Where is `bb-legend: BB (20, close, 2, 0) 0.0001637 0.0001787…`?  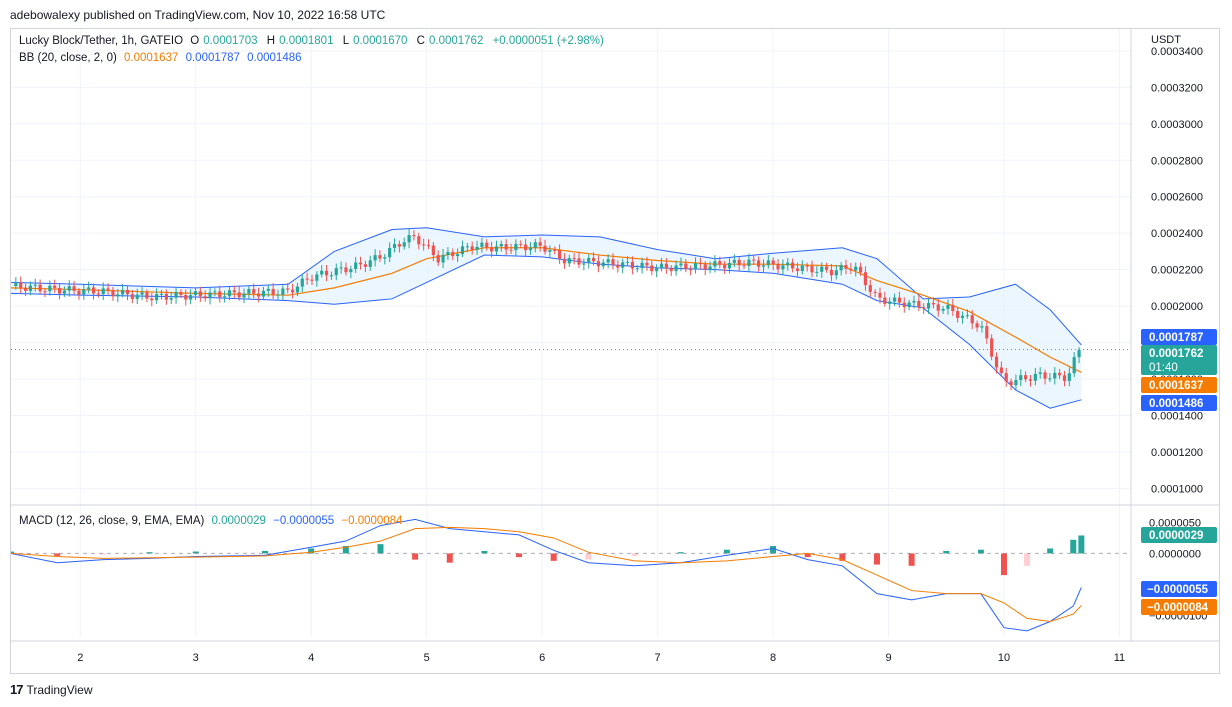
bb-legend: BB (20, close, 2, 0) 0.0001637 0.0001787… is located at coordinates (162, 58).